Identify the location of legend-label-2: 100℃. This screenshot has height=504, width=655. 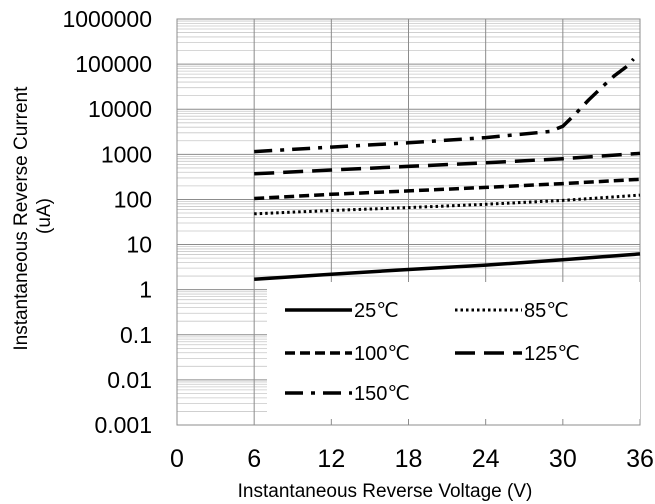
(382, 354).